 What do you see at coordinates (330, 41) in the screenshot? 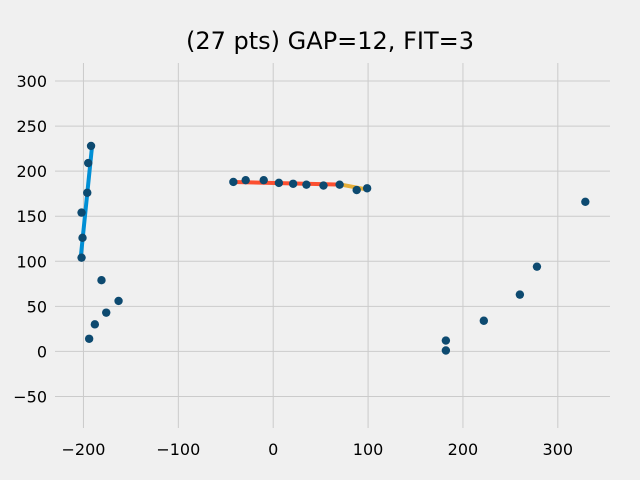
I see `chart-title: (27 pts) GAP=12, FIT=3` at bounding box center [330, 41].